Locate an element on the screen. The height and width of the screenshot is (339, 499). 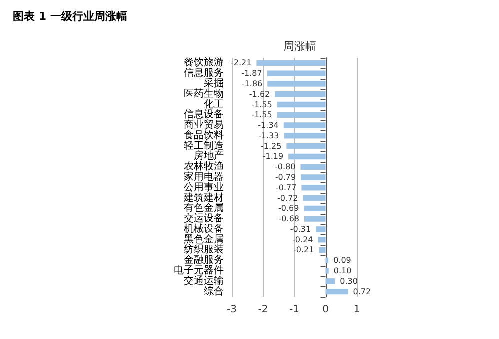
y-tick-label: 采掘 is located at coordinates (214, 83).